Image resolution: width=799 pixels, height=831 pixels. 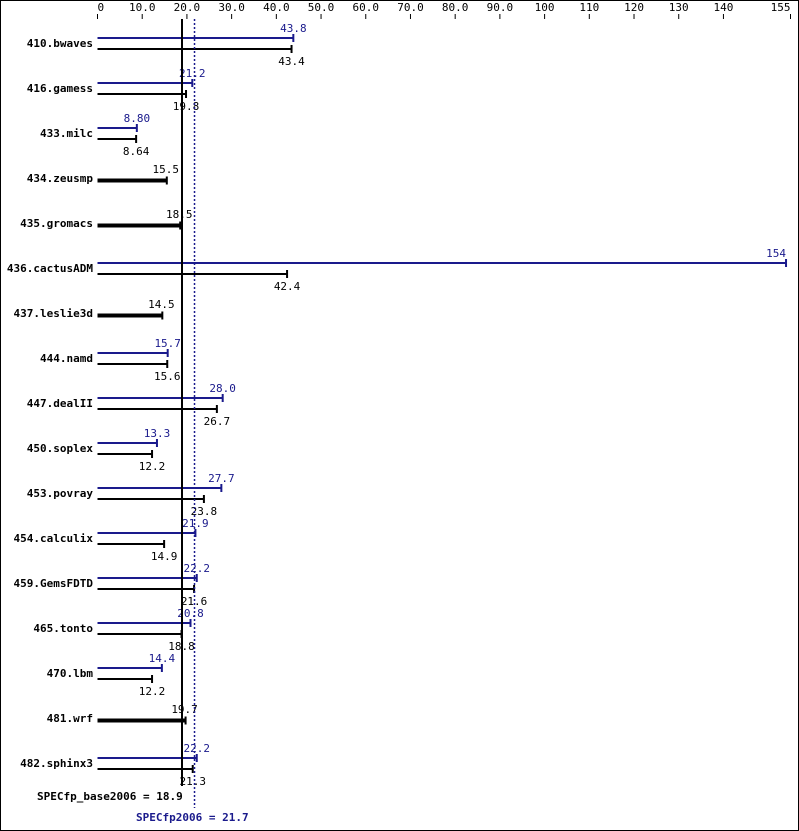 What do you see at coordinates (186, 106) in the screenshot?
I see `base-value-label: 19.8` at bounding box center [186, 106].